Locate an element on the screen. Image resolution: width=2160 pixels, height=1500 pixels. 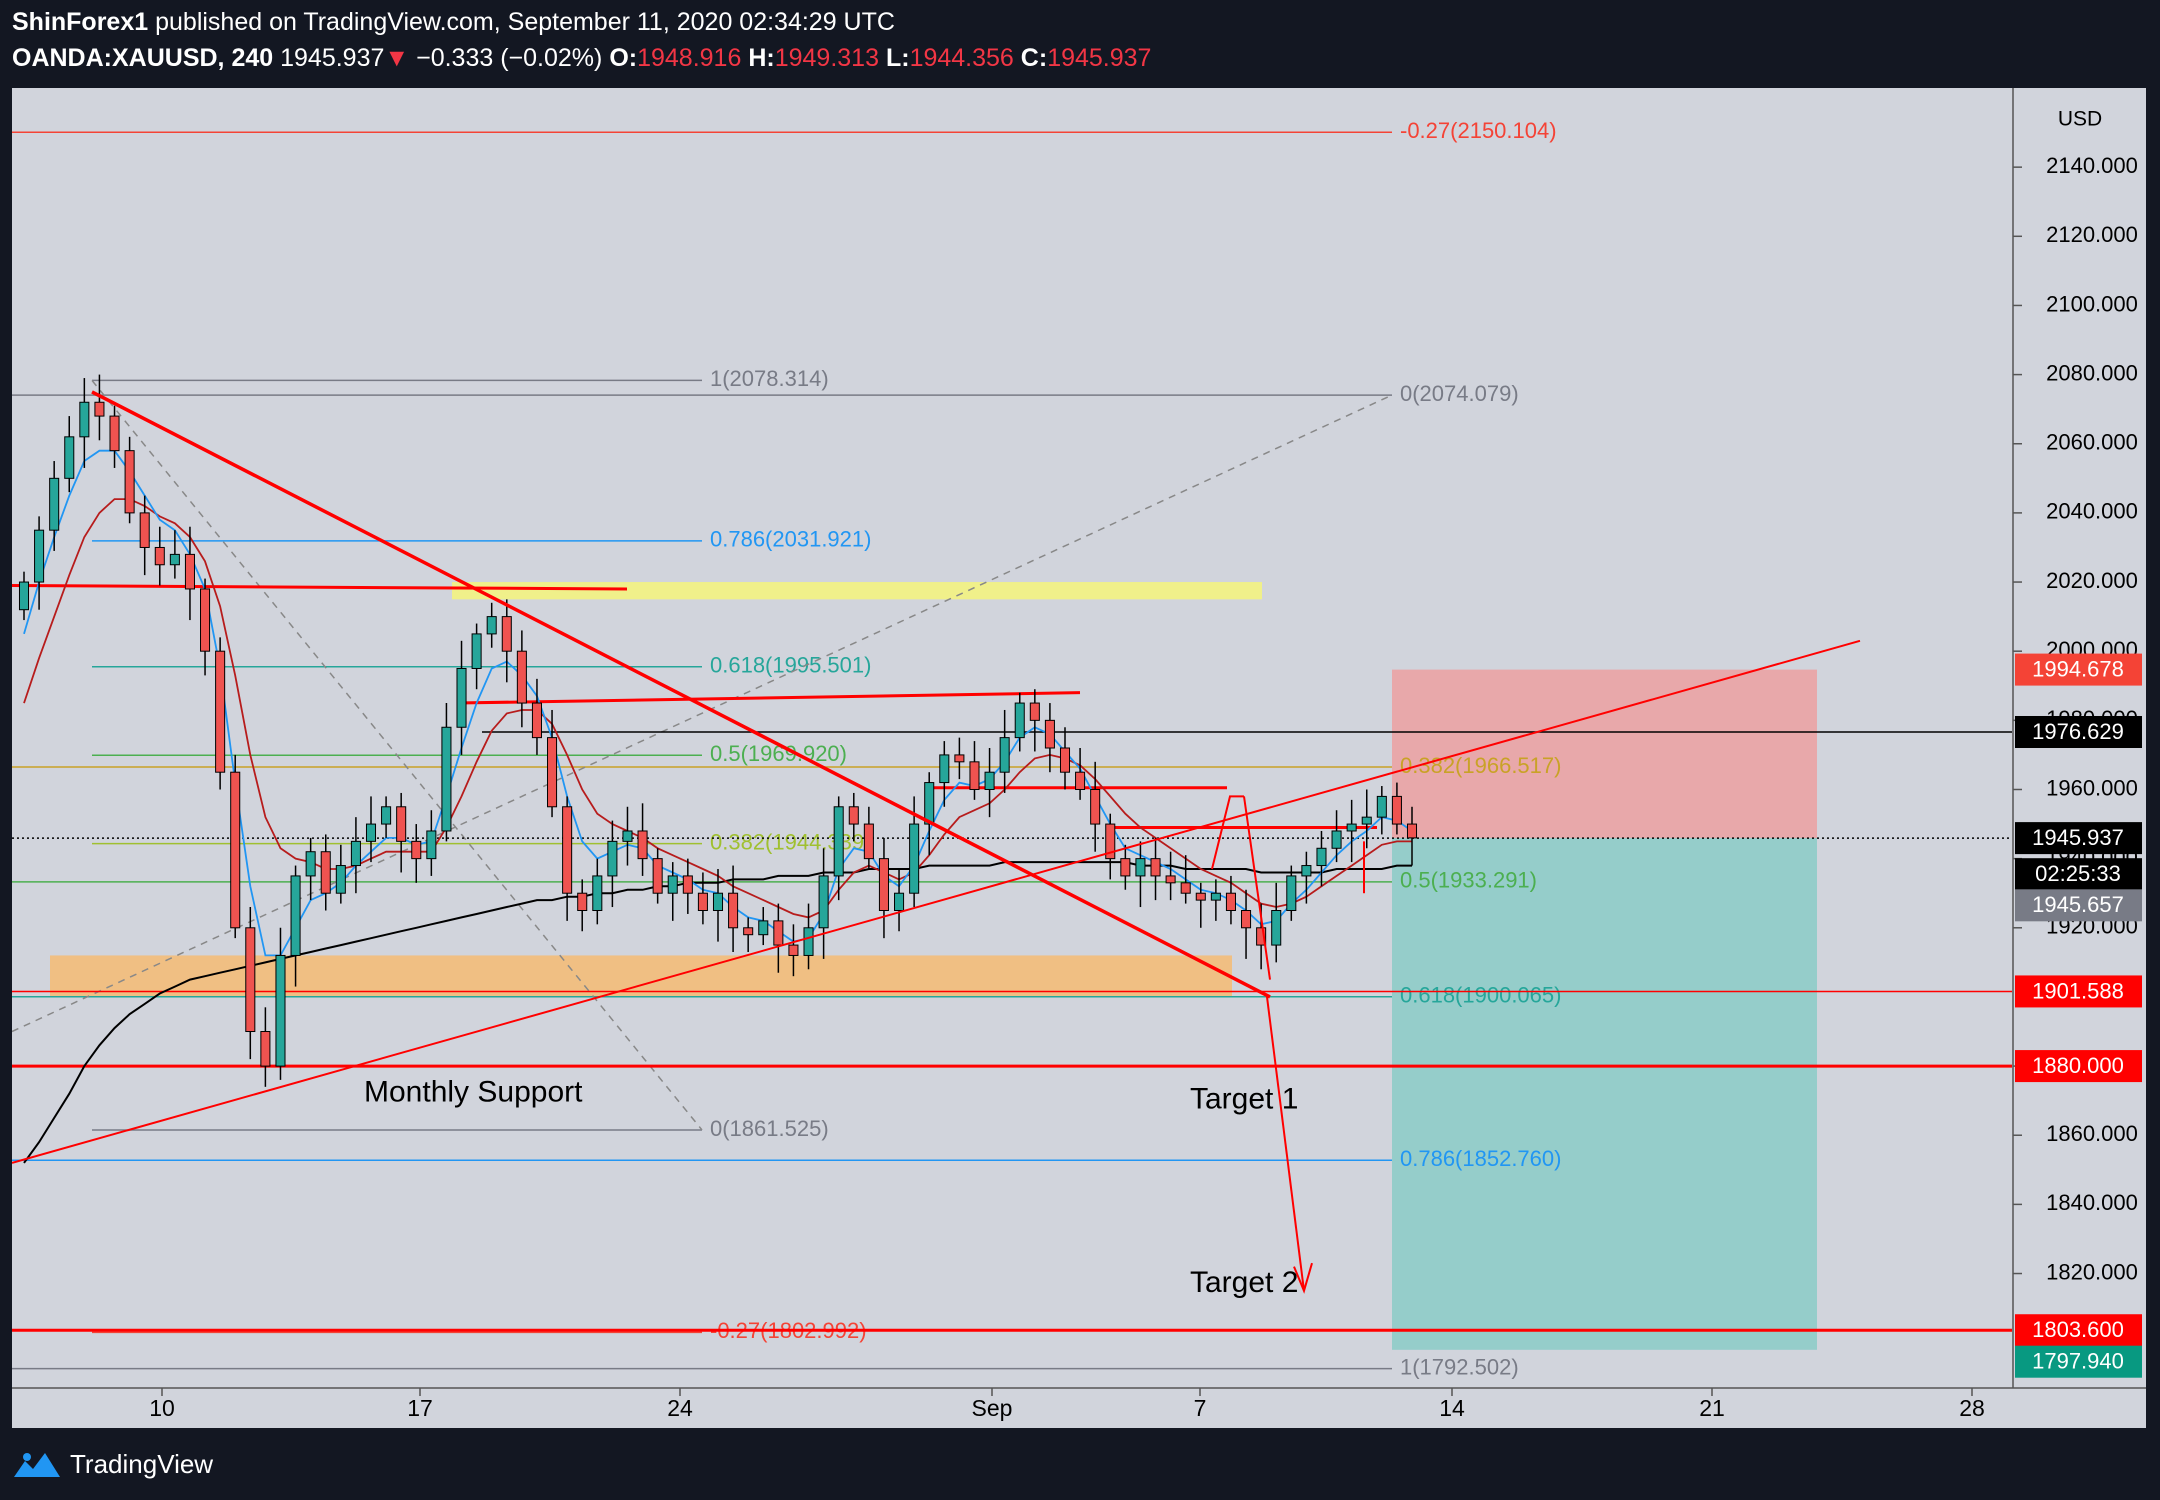
symbol-label: OANDA:XAUUSD, 240 is located at coordinates (143, 58).